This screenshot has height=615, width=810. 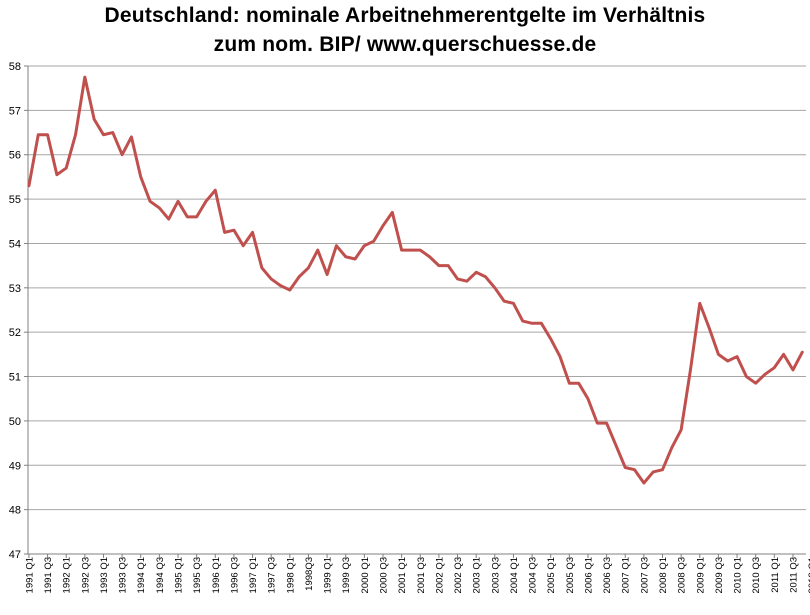 What do you see at coordinates (346, 575) in the screenshot?
I see `x-tick-label: 1999 Q3` at bounding box center [346, 575].